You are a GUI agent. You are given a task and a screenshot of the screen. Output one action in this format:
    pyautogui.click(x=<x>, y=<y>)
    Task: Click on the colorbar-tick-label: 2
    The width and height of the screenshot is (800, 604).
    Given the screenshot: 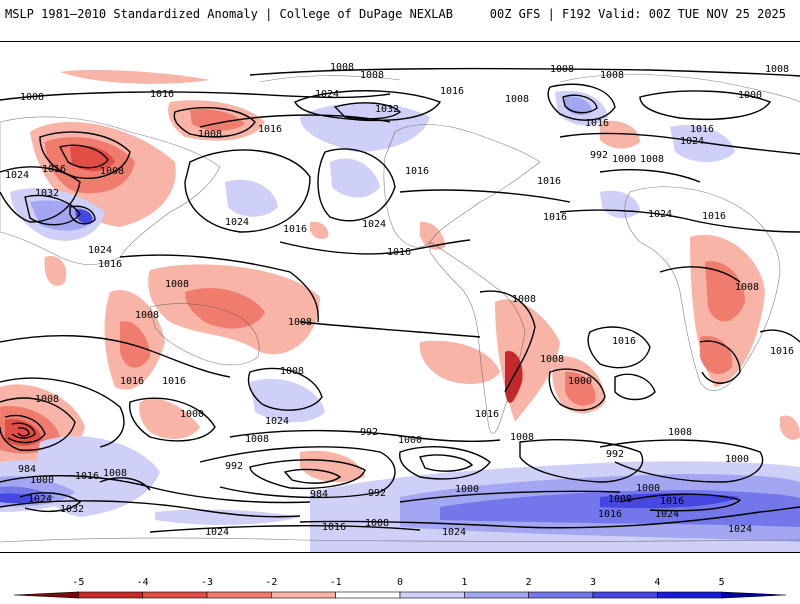 What is the action you would take?
    pyautogui.click(x=529, y=582)
    